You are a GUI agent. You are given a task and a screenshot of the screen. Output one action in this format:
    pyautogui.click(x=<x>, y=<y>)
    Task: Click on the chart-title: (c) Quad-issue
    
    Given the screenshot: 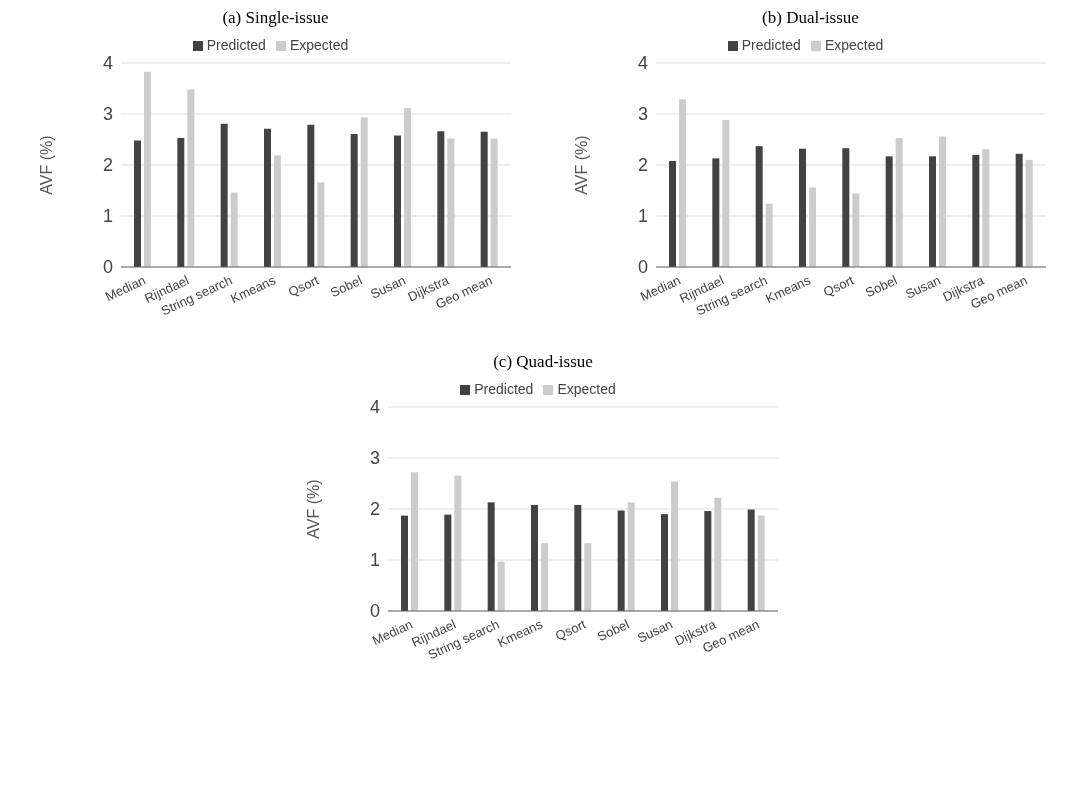 What is the action you would take?
    pyautogui.click(x=543, y=362)
    